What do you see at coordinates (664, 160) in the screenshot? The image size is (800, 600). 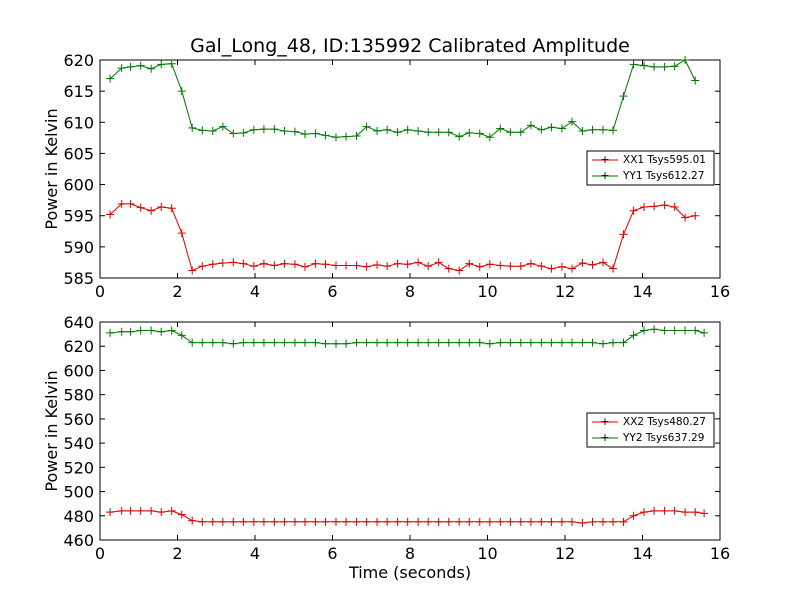 I see `top-legend-label-xx1: XX1 Tsys595.01` at bounding box center [664, 160].